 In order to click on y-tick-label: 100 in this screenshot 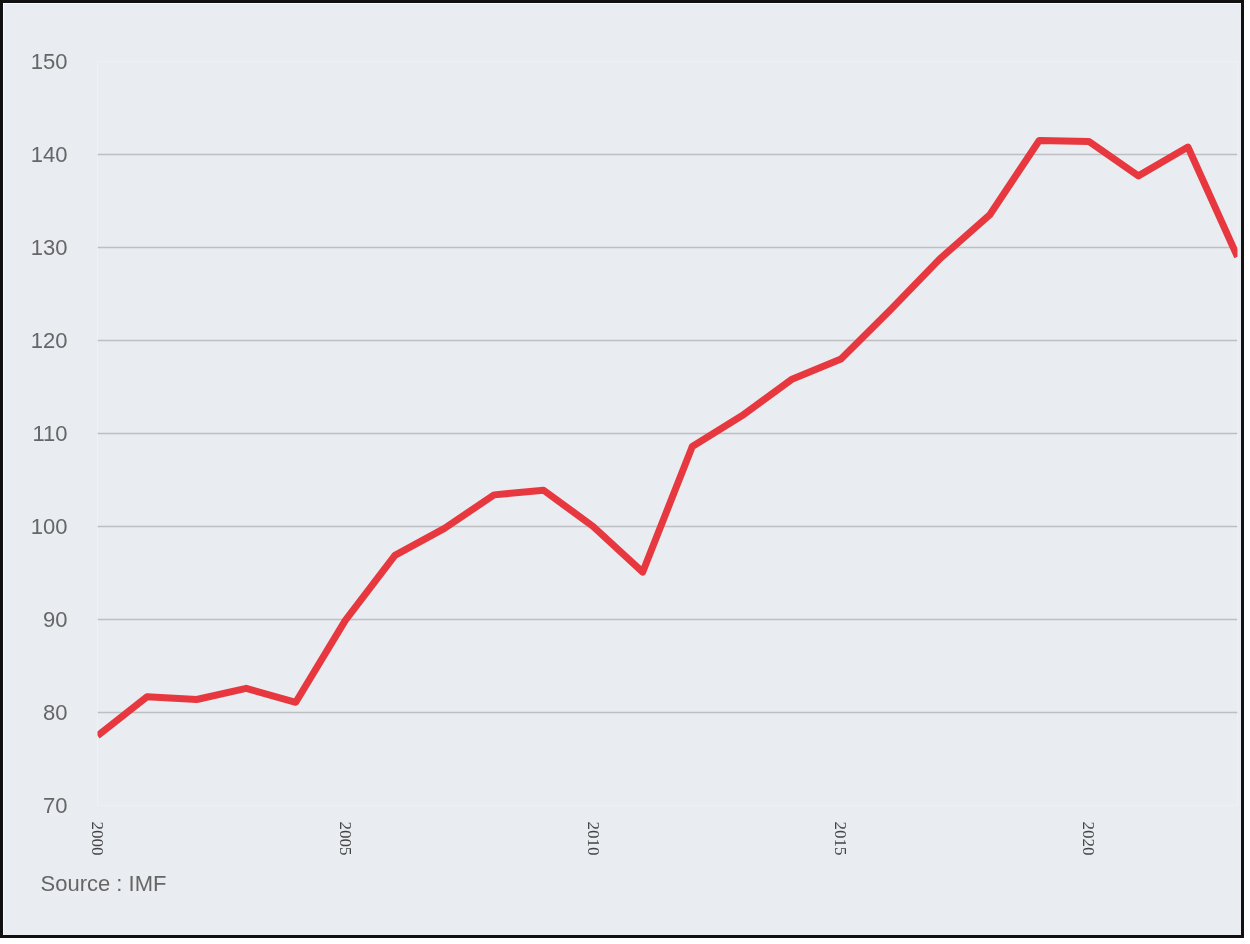, I will do `click(49, 526)`.